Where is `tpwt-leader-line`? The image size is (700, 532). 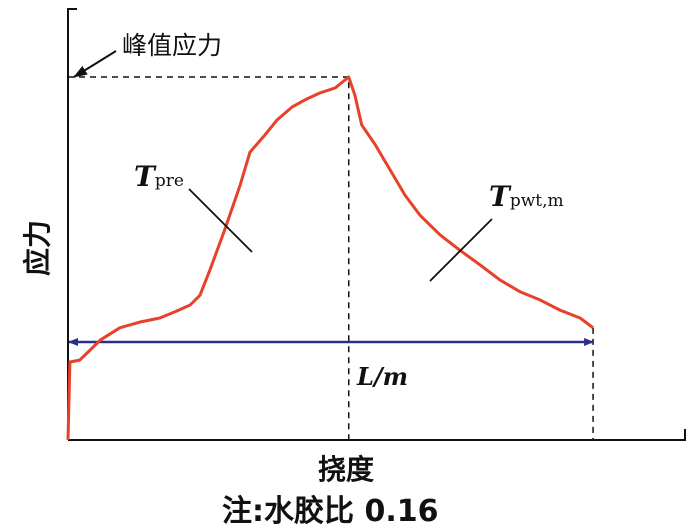 tpwt-leader-line is located at coordinates (461, 250).